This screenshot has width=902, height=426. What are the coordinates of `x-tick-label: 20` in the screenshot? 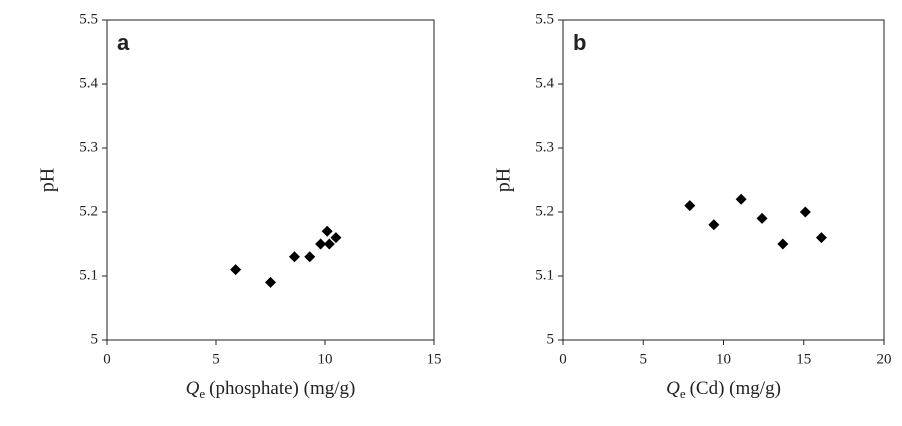 It's located at (884, 359).